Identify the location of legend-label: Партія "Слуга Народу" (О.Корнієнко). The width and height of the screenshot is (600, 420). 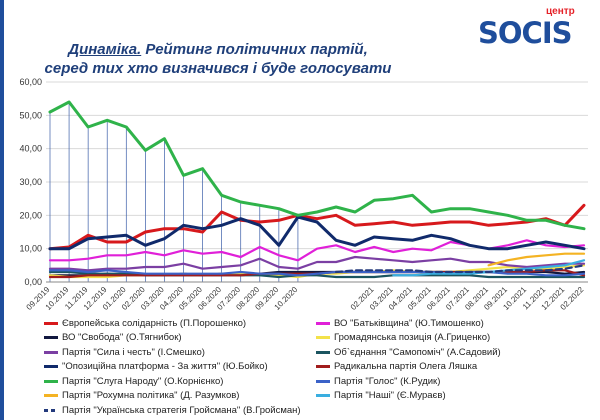
(143, 381).